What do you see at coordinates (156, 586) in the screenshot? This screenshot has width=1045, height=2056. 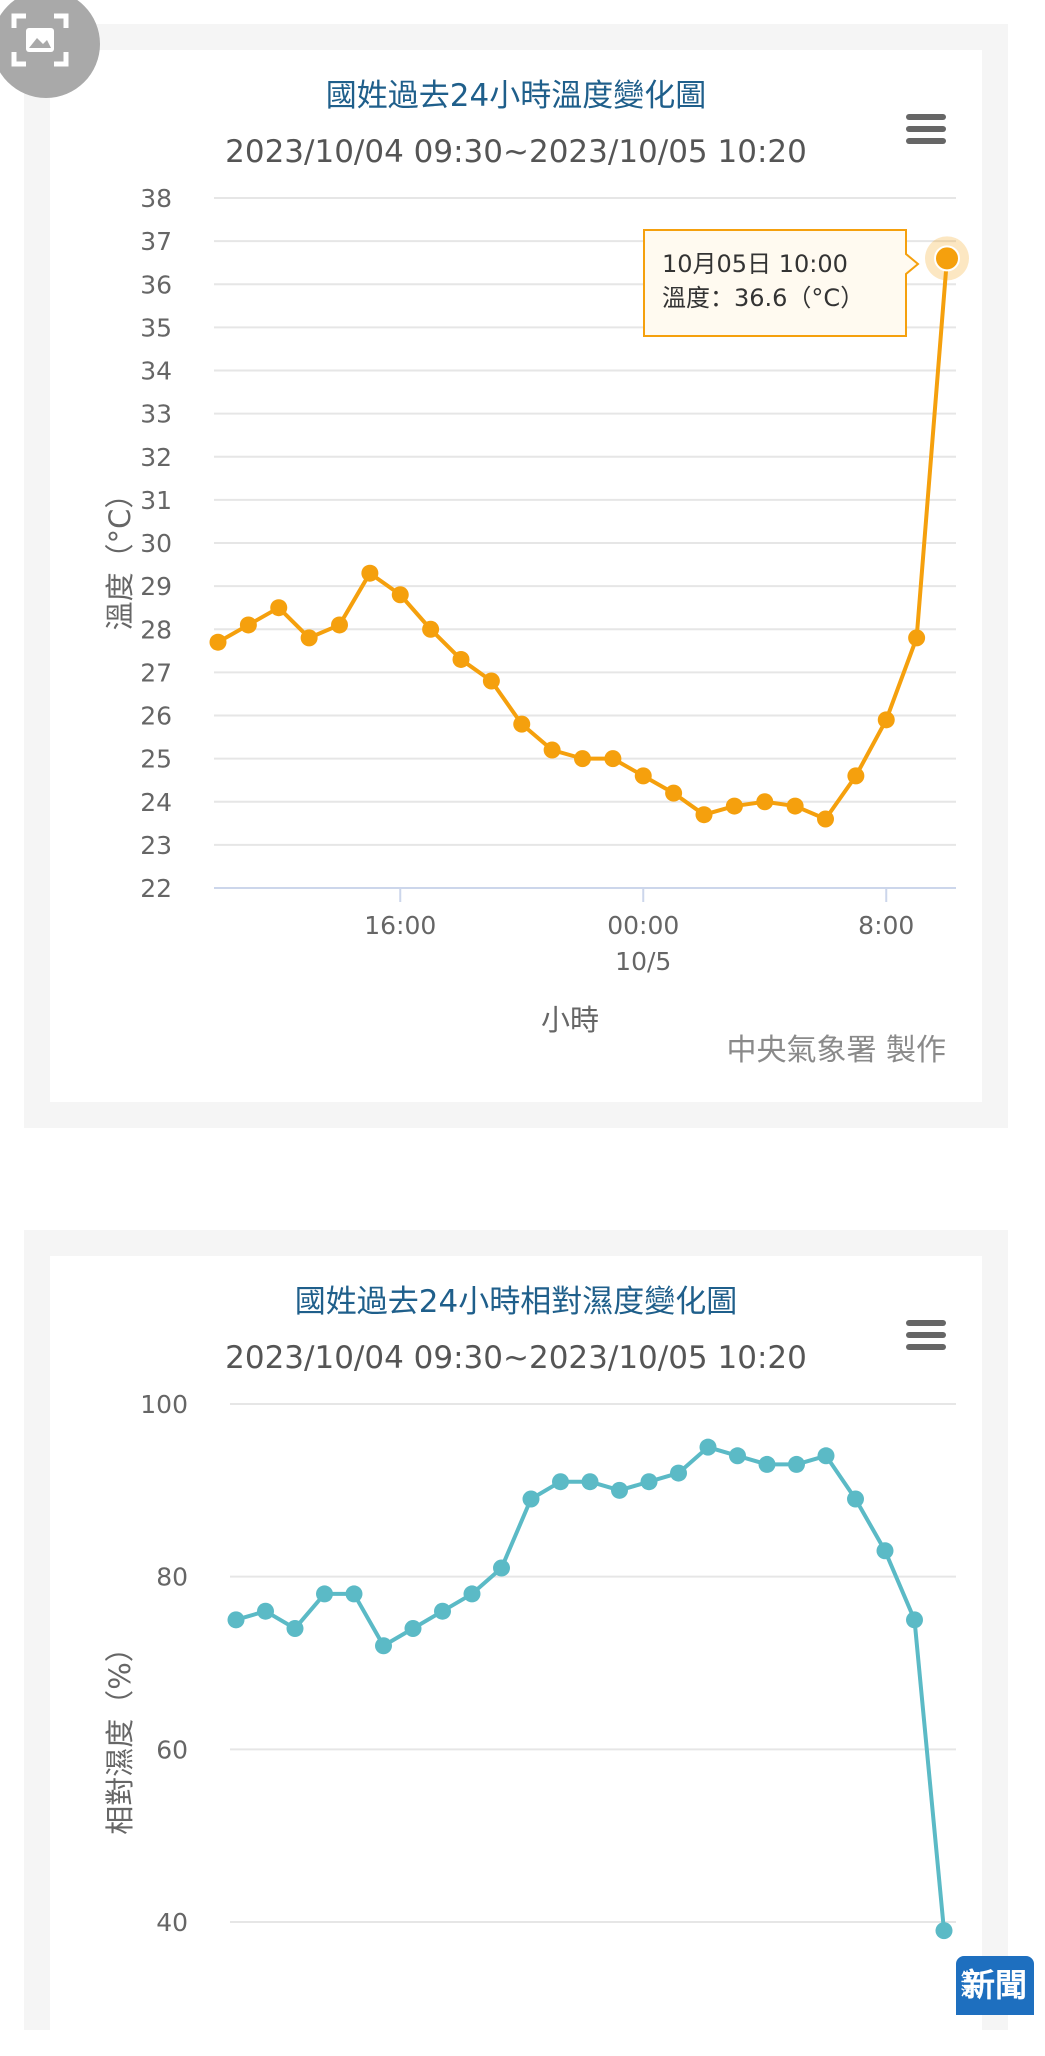 I see `y-tick-label: 29` at bounding box center [156, 586].